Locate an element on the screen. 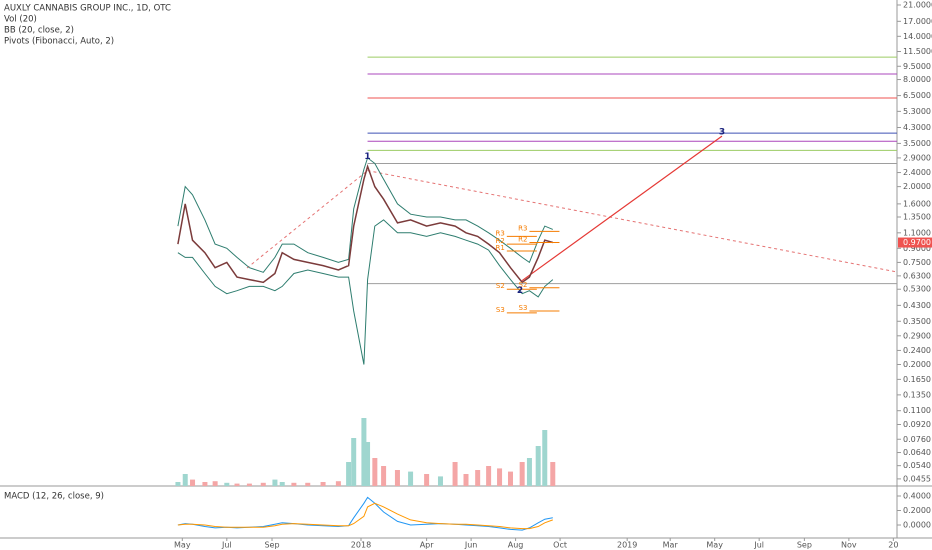 This screenshot has width=932, height=550. y-tick-label: 0.6300 is located at coordinates (917, 275).